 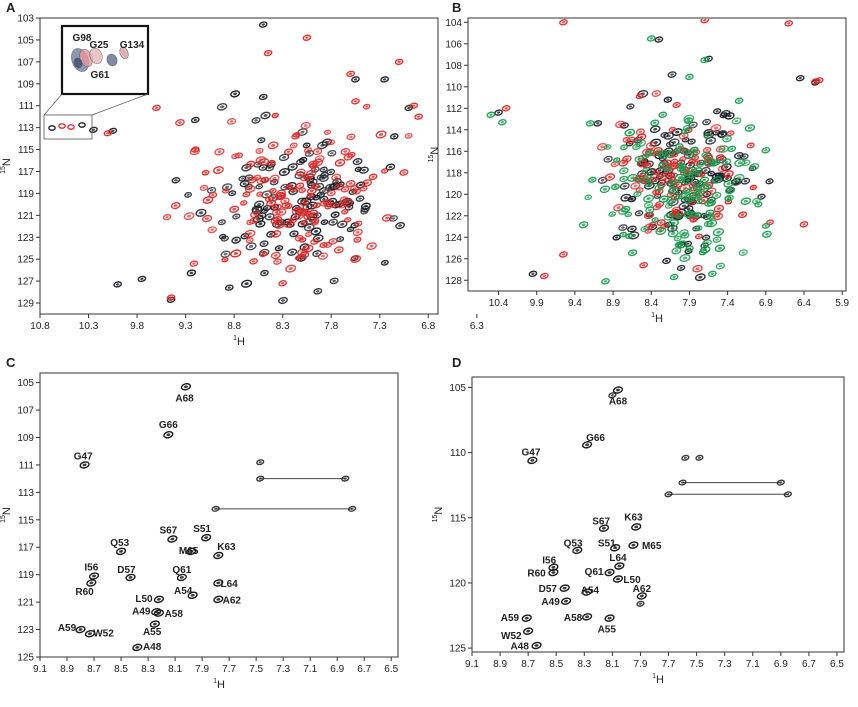 I want to click on y-tick-label: 123, so click(x=25, y=630).